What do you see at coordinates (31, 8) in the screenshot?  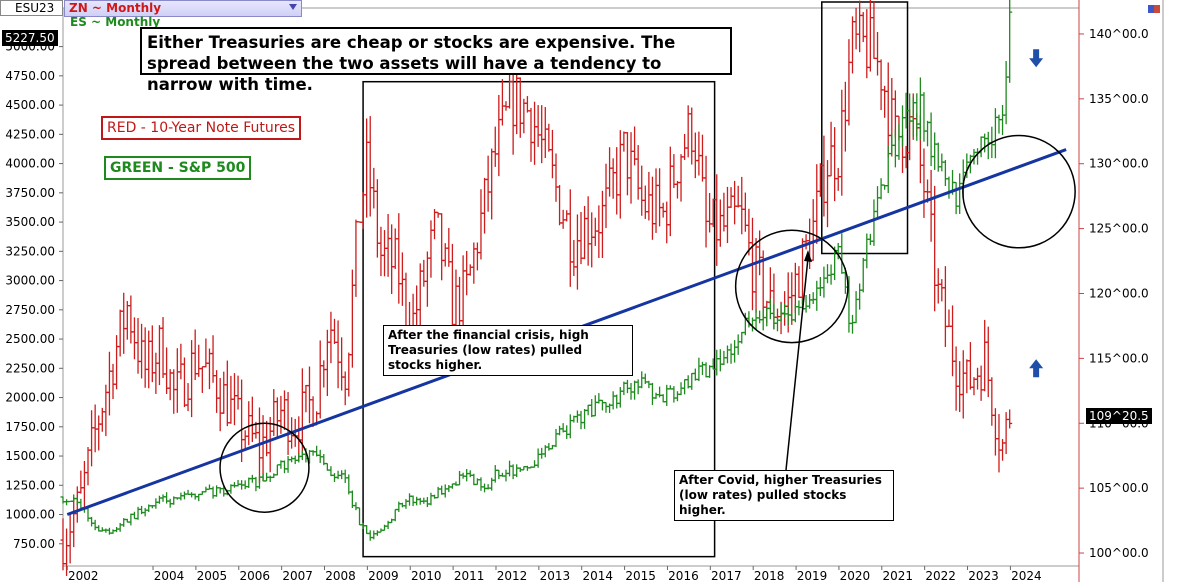 I see `symbol-box: ESU23` at bounding box center [31, 8].